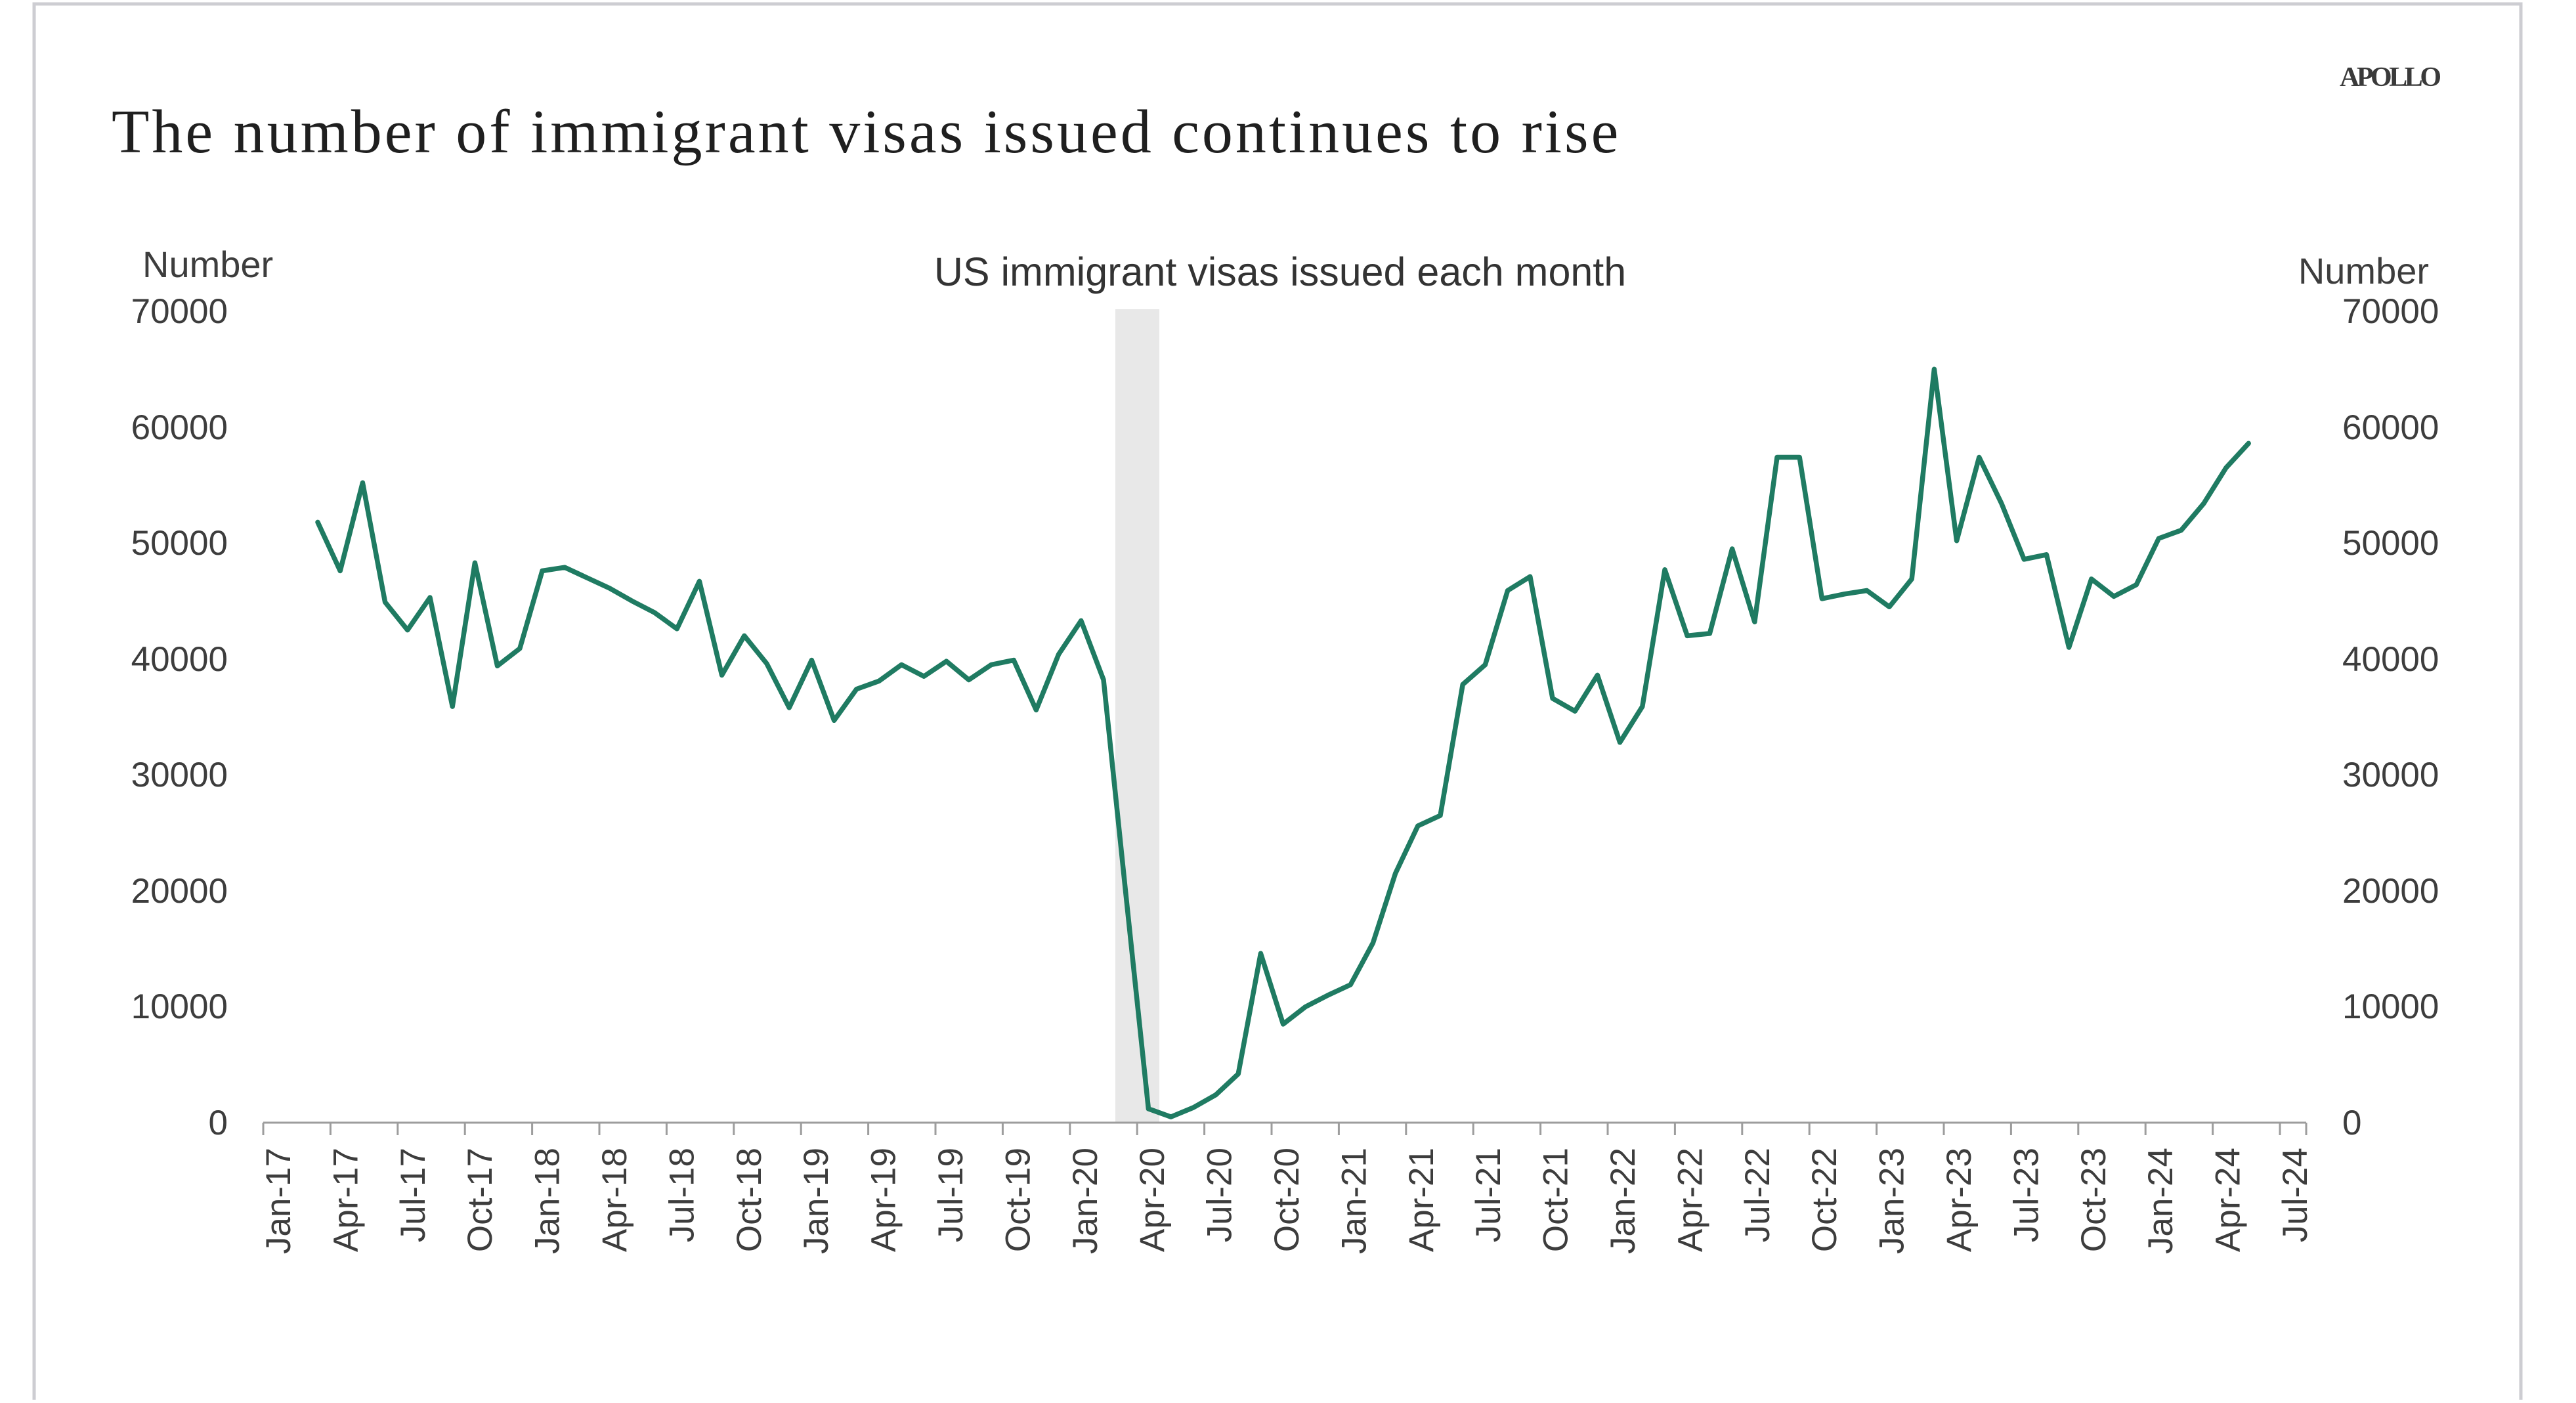 The height and width of the screenshot is (1403, 2576). I want to click on svg-text: Jul-19, so click(951, 1195).